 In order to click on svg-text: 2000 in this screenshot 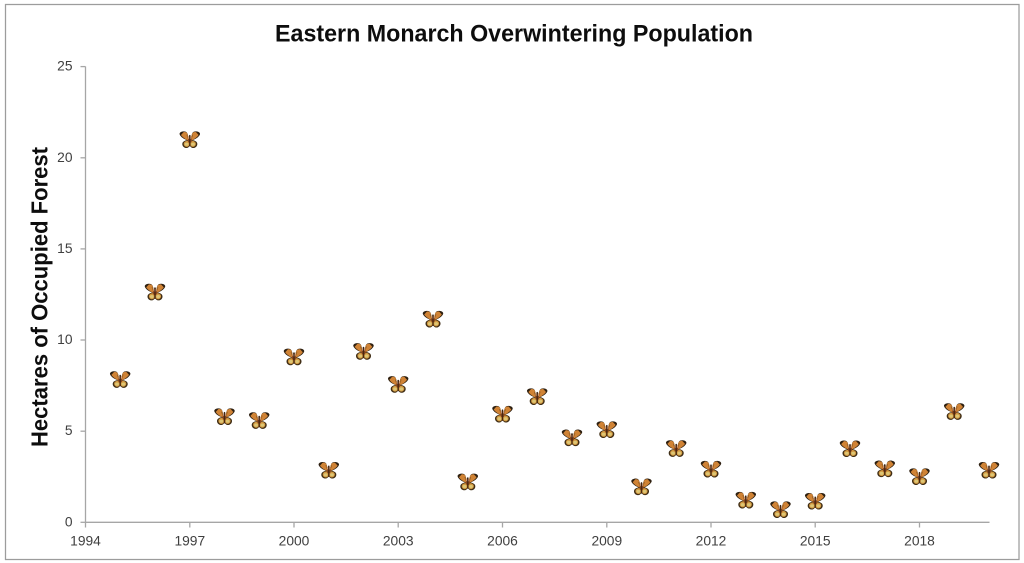, I will do `click(294, 540)`.